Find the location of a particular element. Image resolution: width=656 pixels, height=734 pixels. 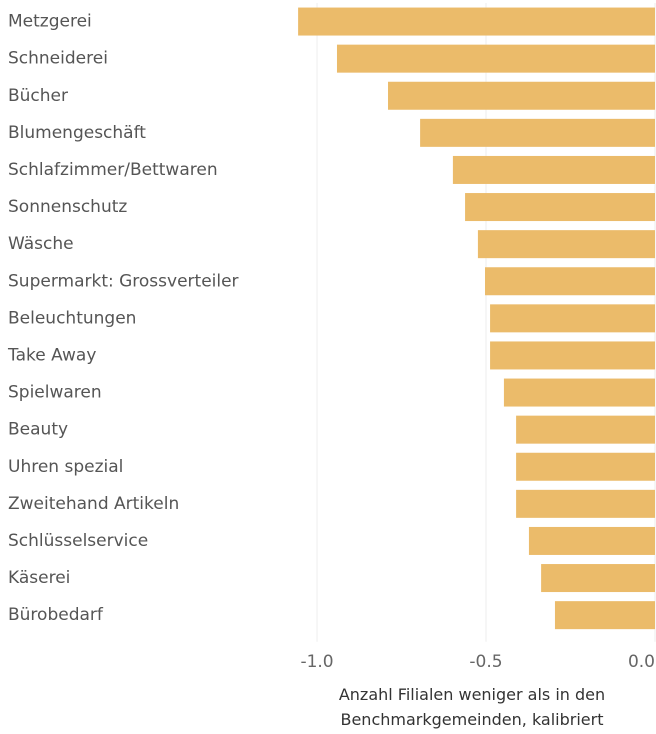

x-tick-label: 0.0 is located at coordinates (641, 662).